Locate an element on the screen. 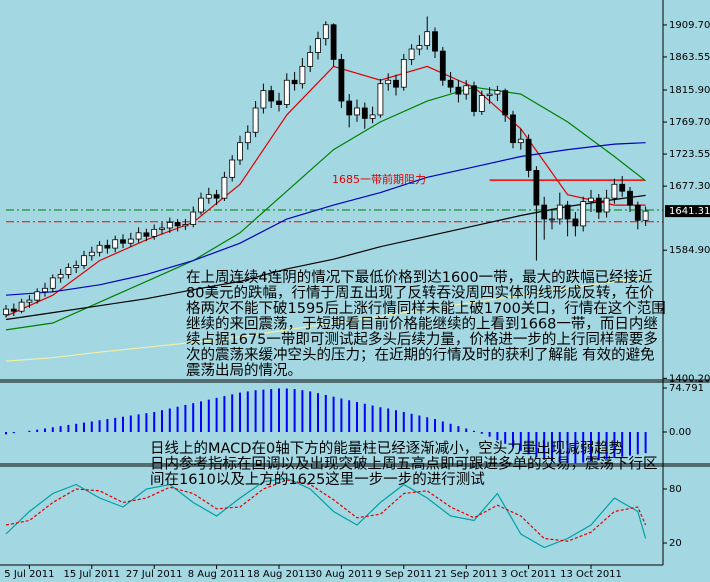  annotation-line: 格两次不能下破1595后上涨行情同样未能上破1700关口，行情在这个范围 is located at coordinates (426, 308).